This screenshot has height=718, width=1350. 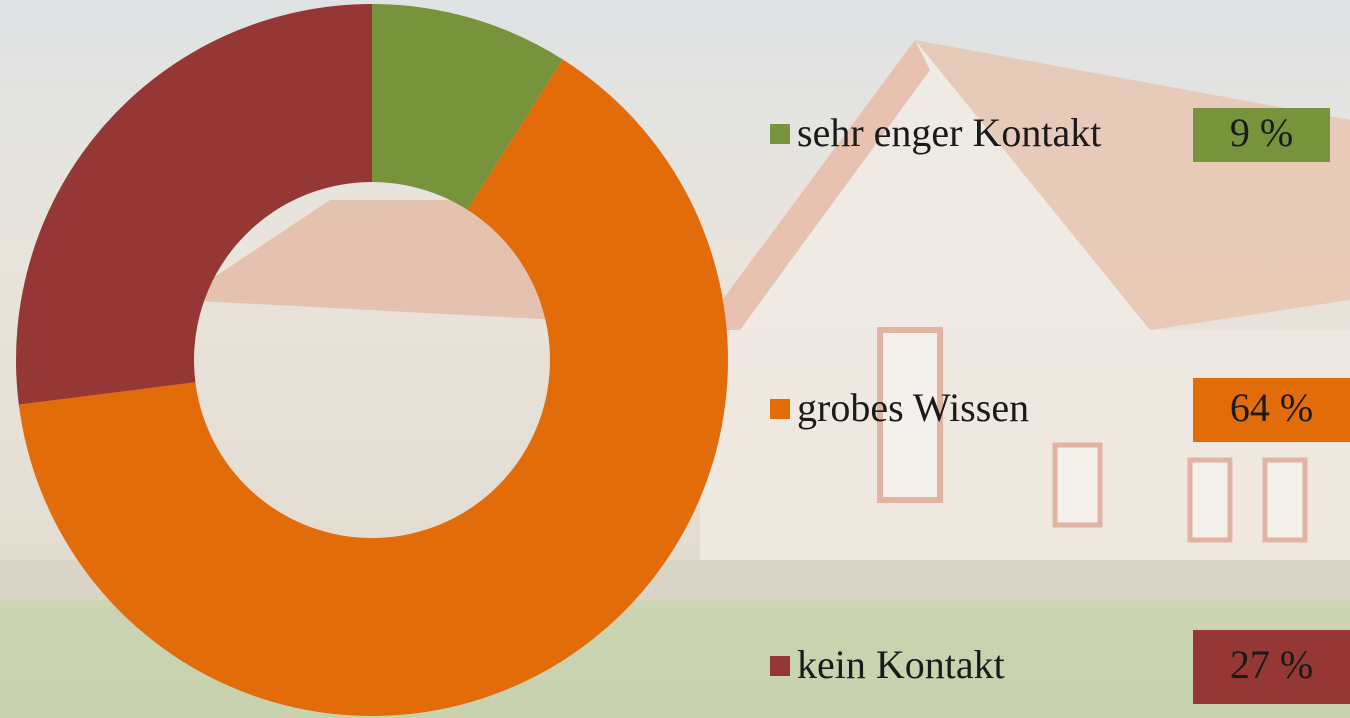 What do you see at coordinates (949, 132) in the screenshot?
I see `legend-label: sehr enger Kontakt` at bounding box center [949, 132].